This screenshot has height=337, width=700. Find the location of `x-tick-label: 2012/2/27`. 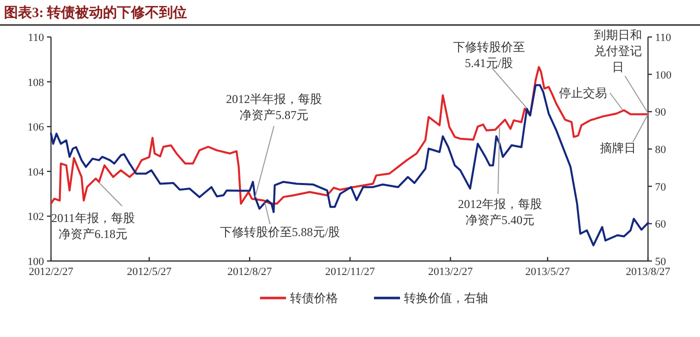

x-tick-label: 2012/2/27 is located at coordinates (51, 272).